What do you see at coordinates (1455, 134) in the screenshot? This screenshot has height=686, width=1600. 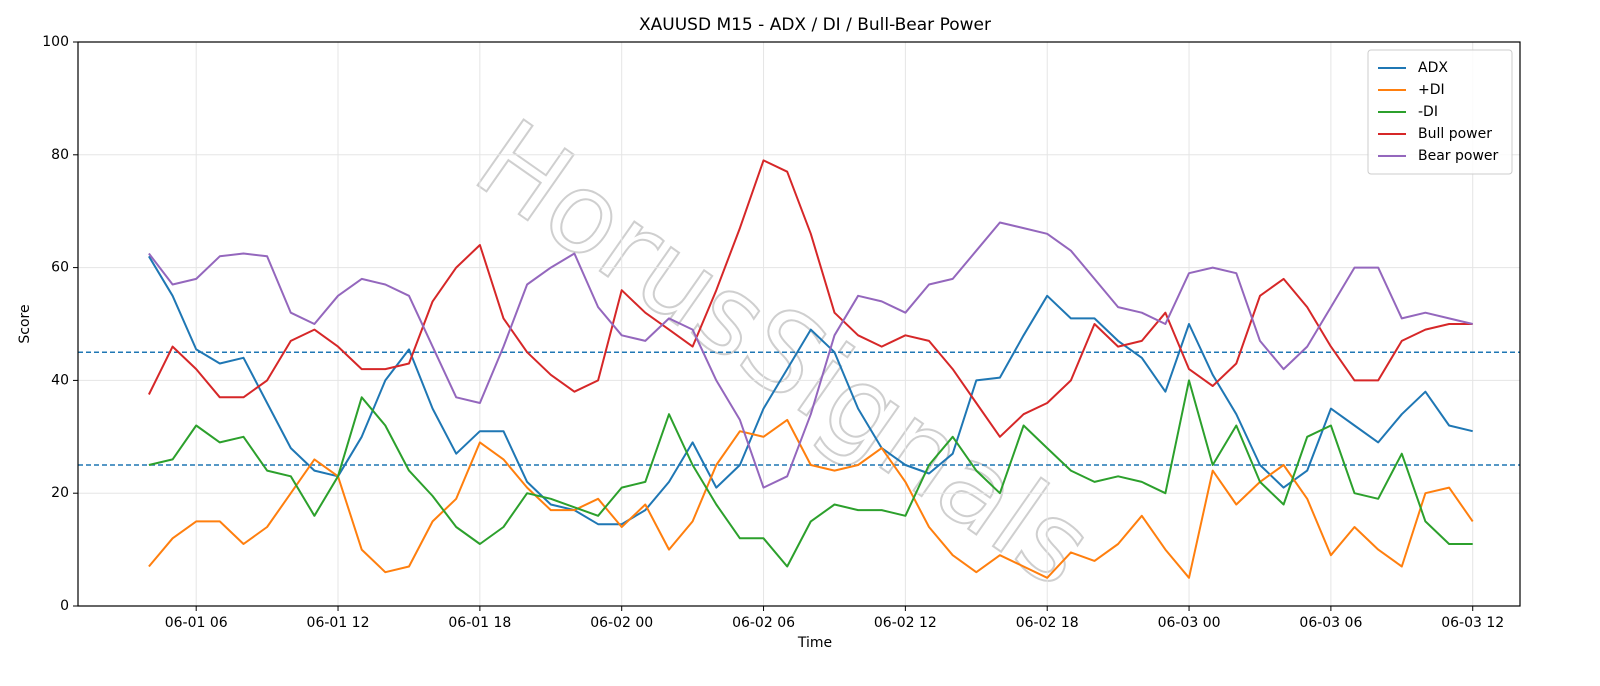 I see `legend-label: Bull power` at bounding box center [1455, 134].